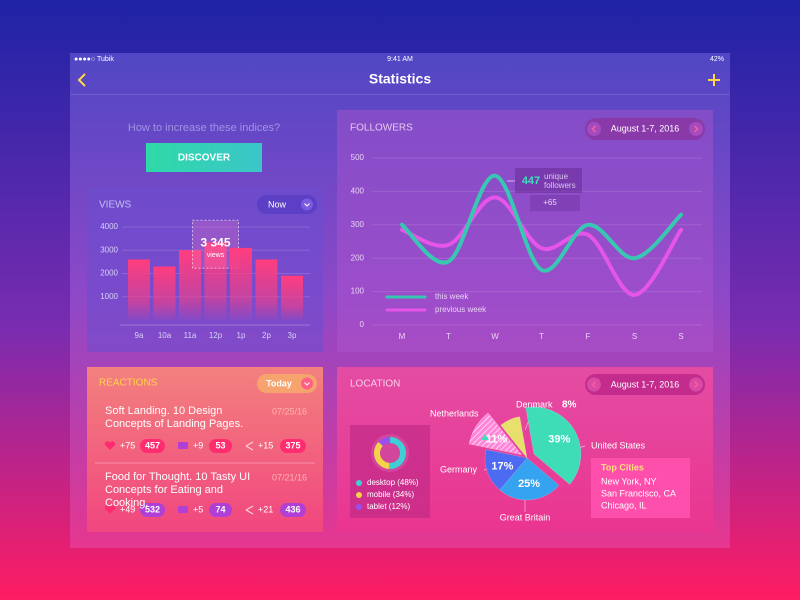  What do you see at coordinates (393, 482) in the screenshot?
I see `legend-label: desktop (48%)` at bounding box center [393, 482].